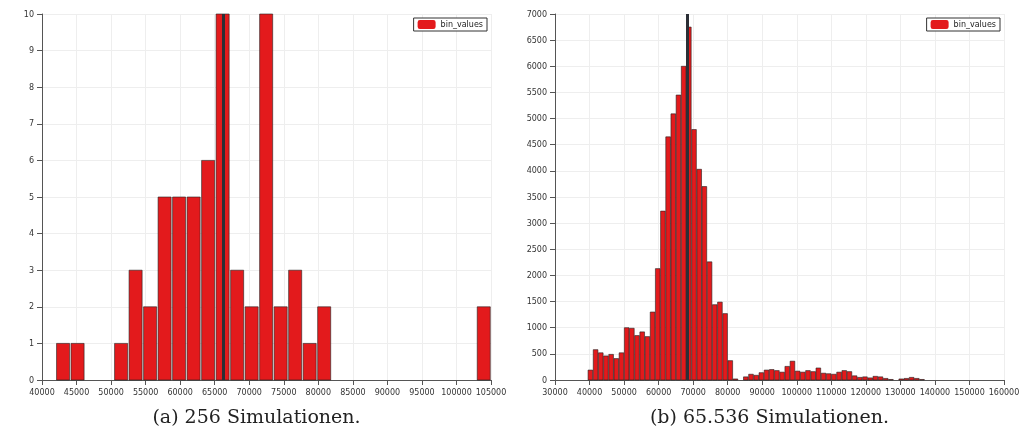 The image size is (1027, 434). I want to click on x-tick-label: 45000, so click(76, 392).